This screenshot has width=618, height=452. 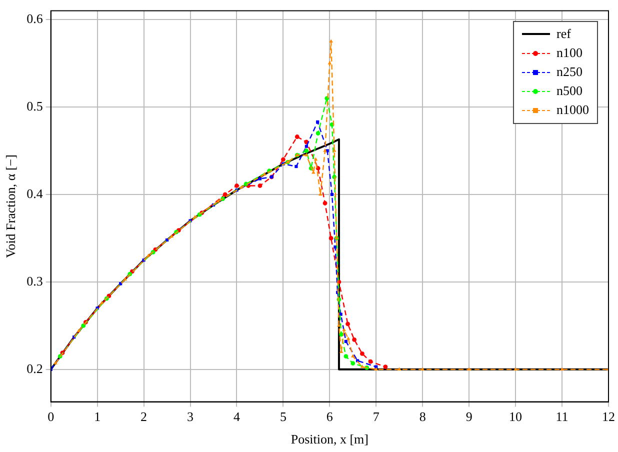 What do you see at coordinates (283, 416) in the screenshot?
I see `x-tick-label: 5` at bounding box center [283, 416].